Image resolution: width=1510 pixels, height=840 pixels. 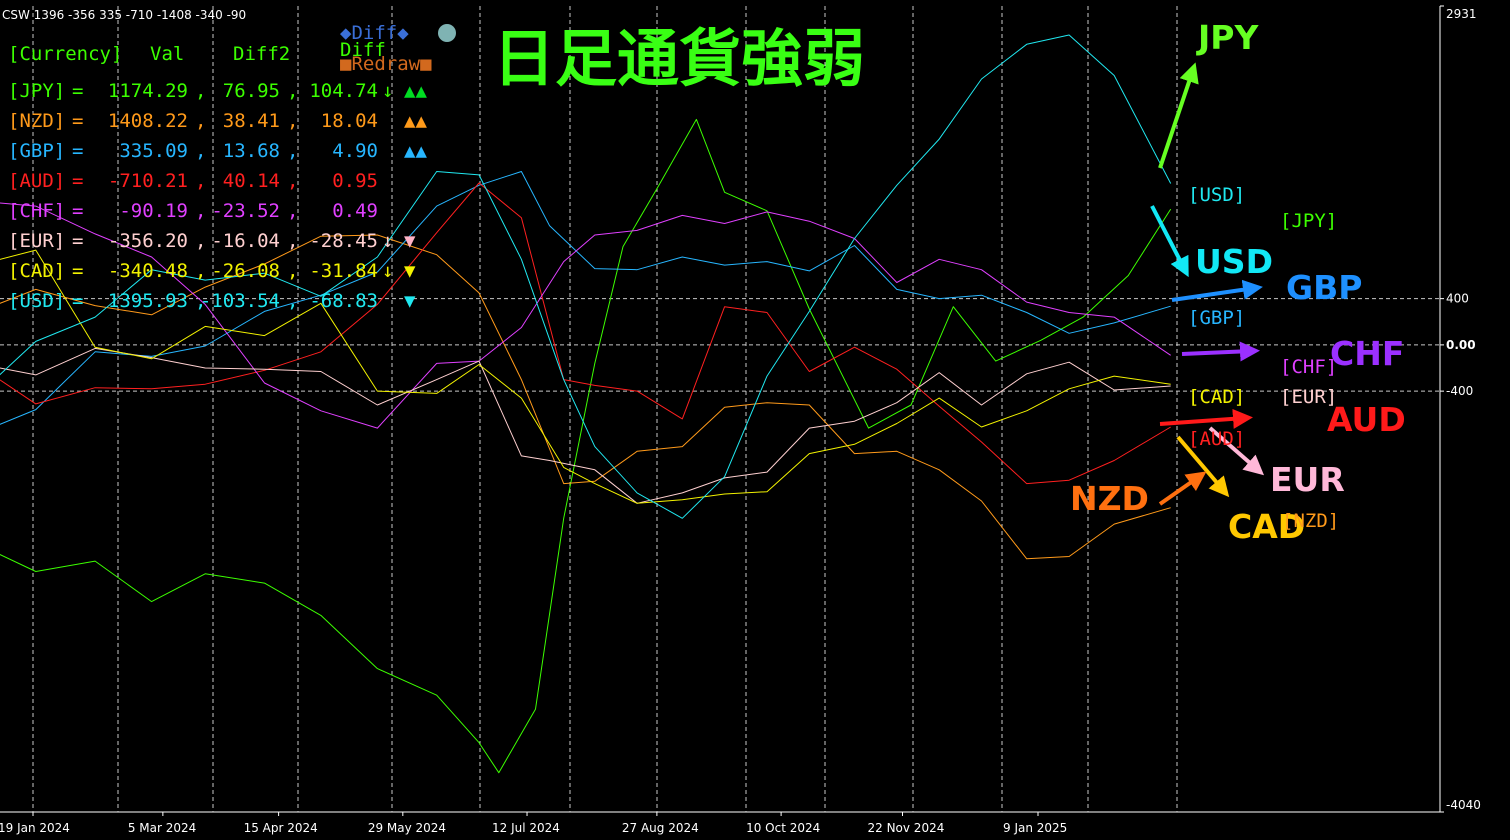 What do you see at coordinates (386, 64) in the screenshot?
I see `redraw-button: ■Redraw■` at bounding box center [386, 64].